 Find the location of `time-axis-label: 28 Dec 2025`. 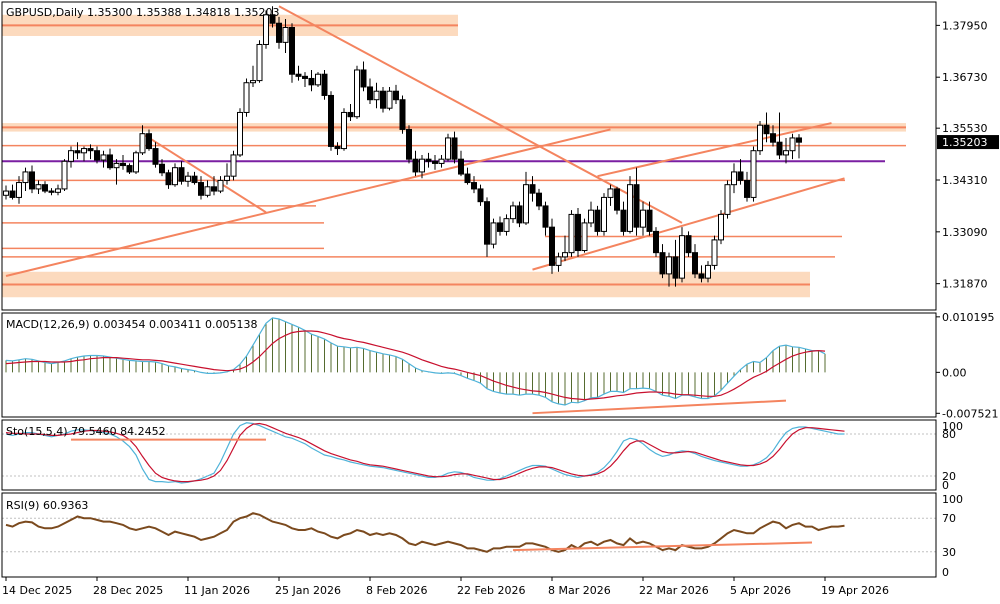

time-axis-label: 28 Dec 2025 is located at coordinates (128, 590).